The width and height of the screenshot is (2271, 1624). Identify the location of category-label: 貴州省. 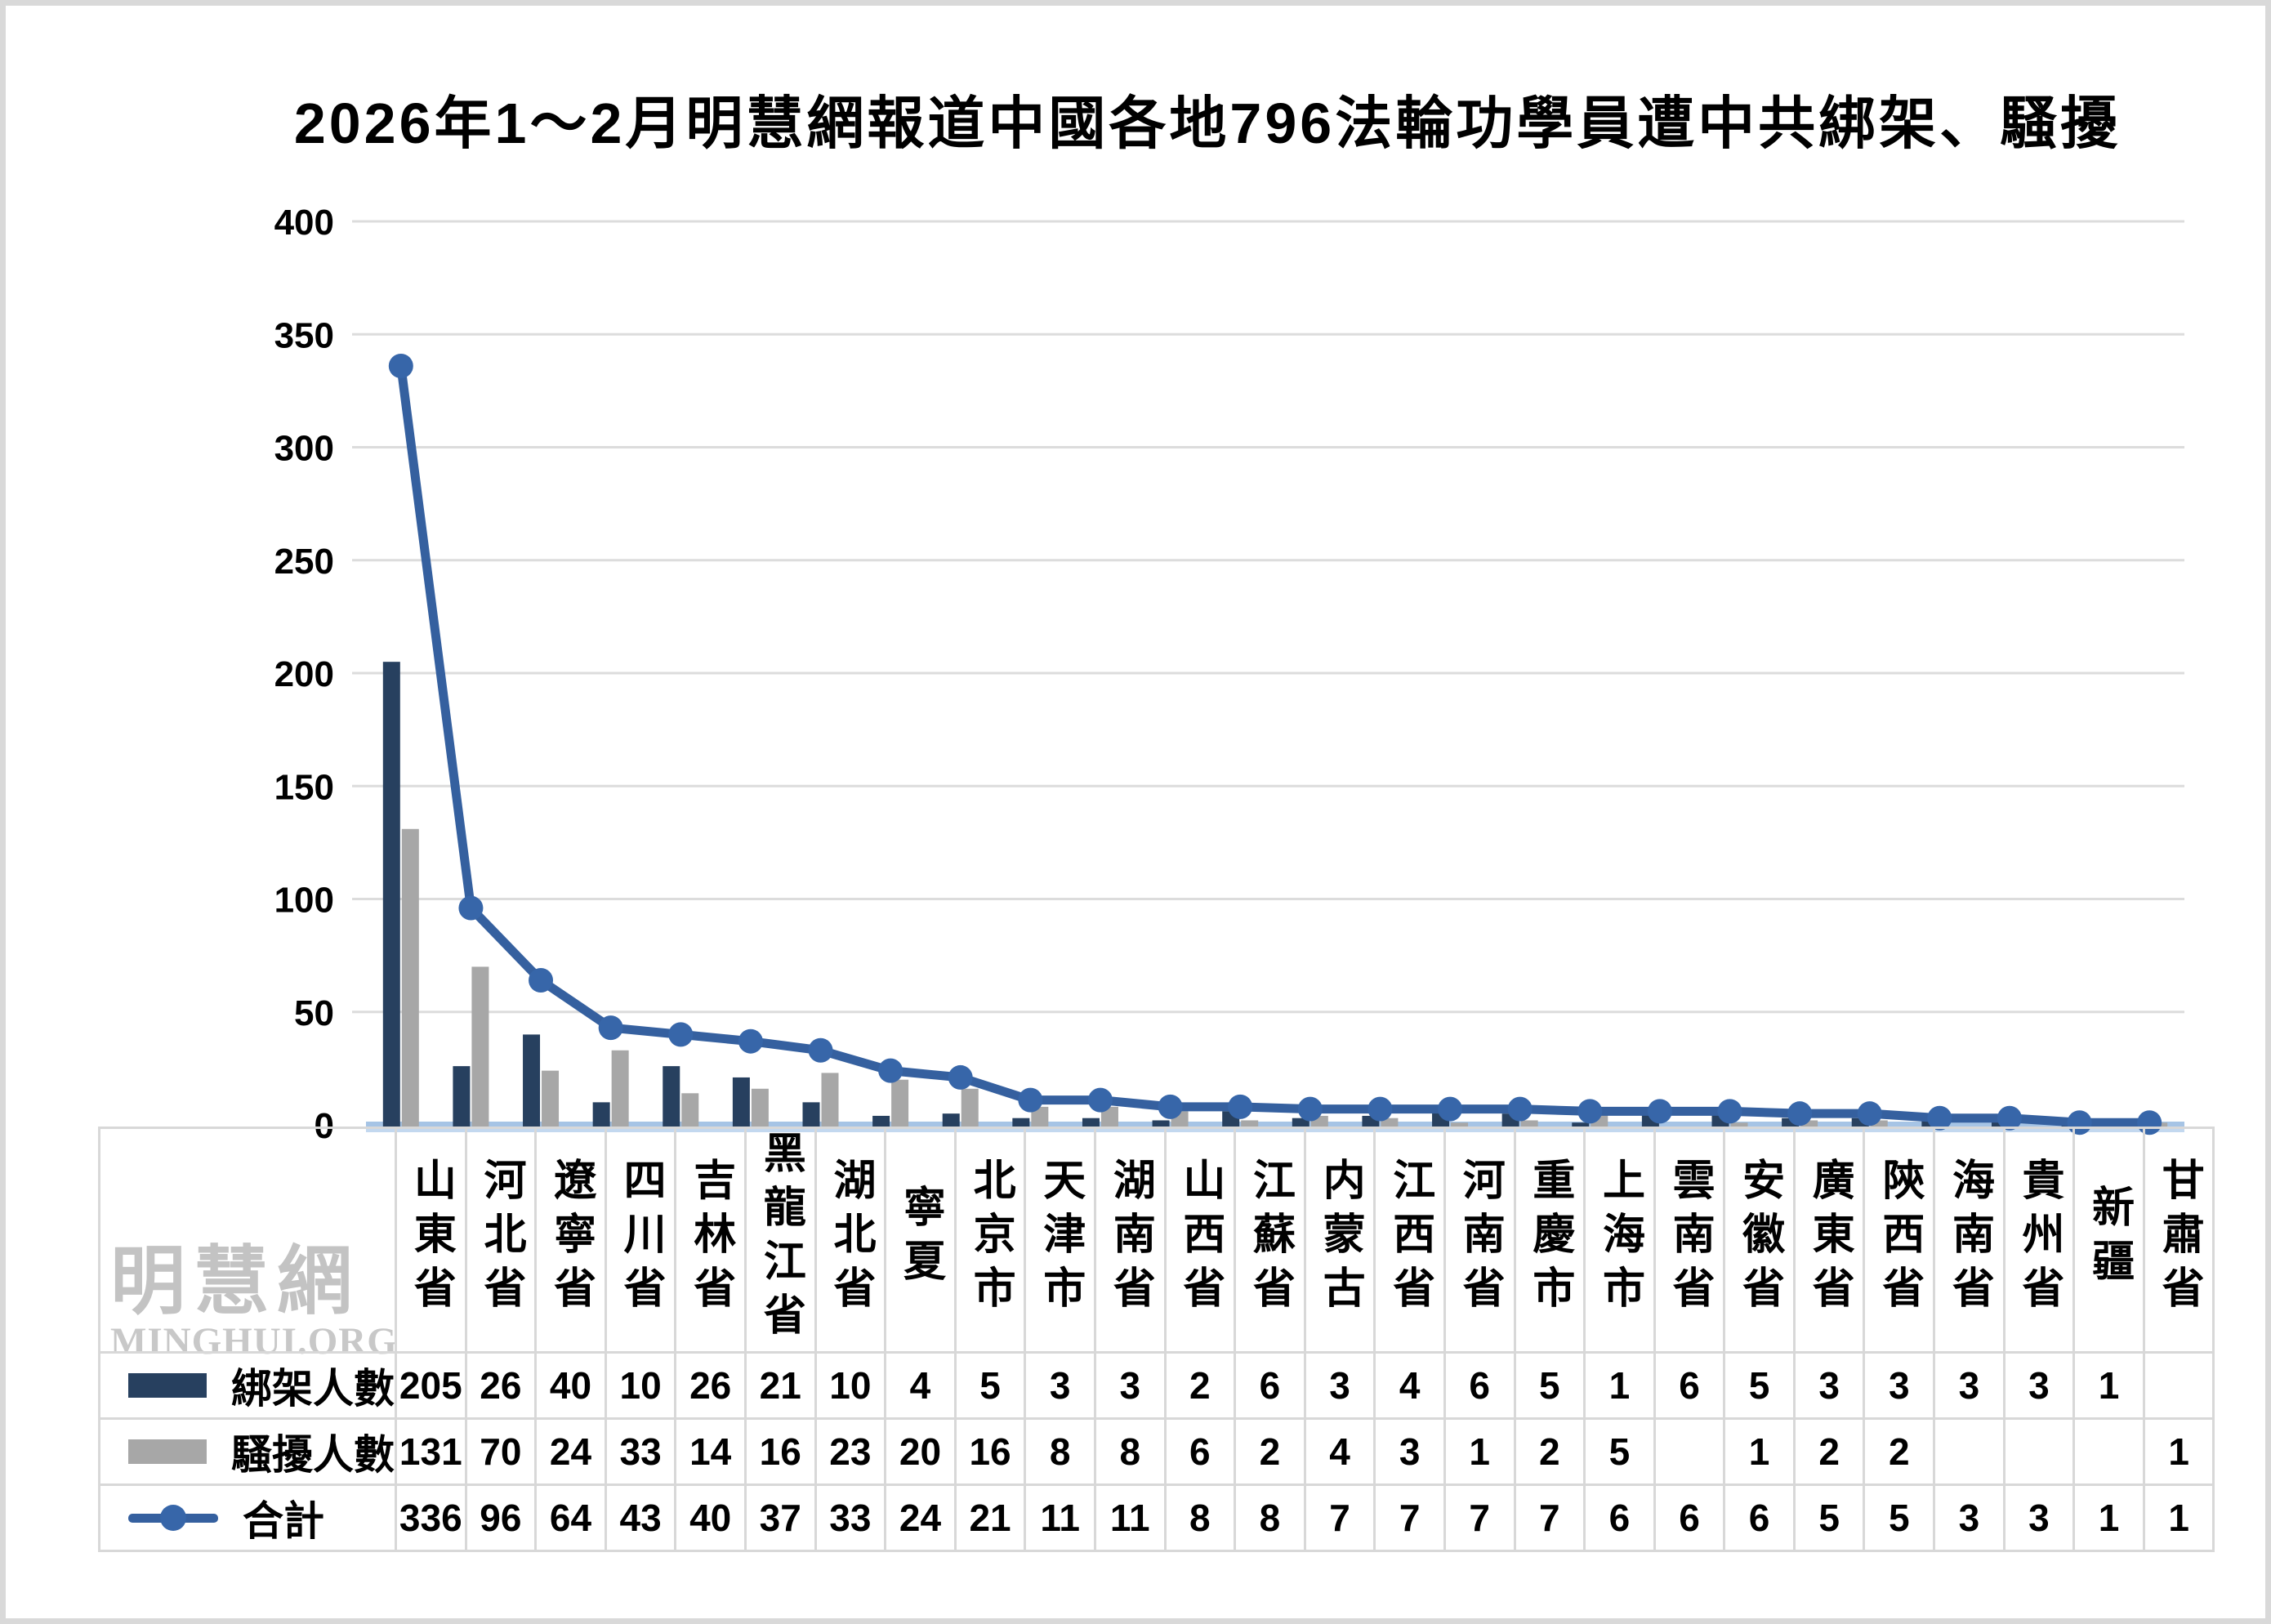
(2039, 1238).